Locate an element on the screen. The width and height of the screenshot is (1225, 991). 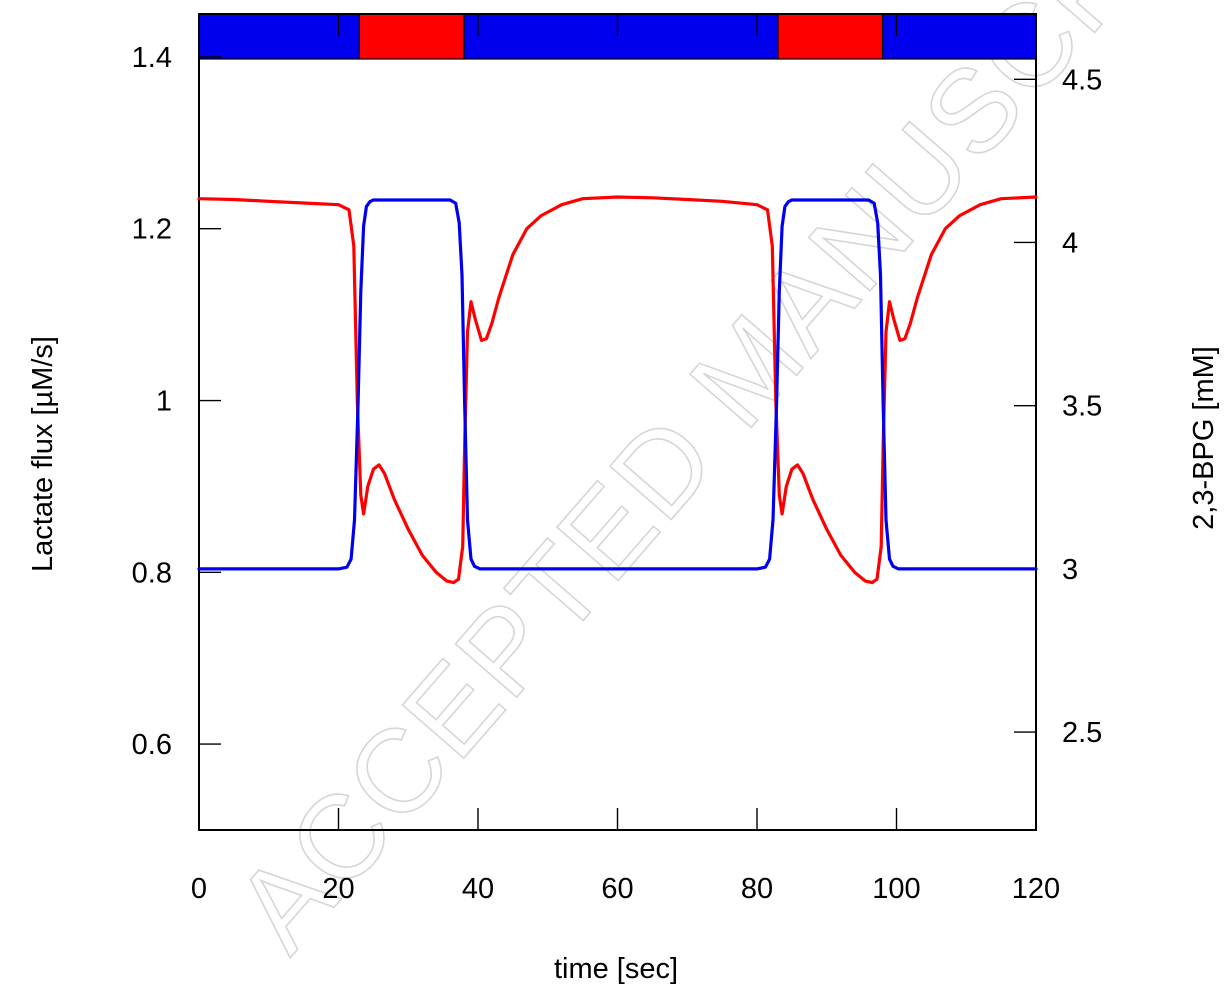
y-right-tick-label-0: 2.5 is located at coordinates (1082, 733).